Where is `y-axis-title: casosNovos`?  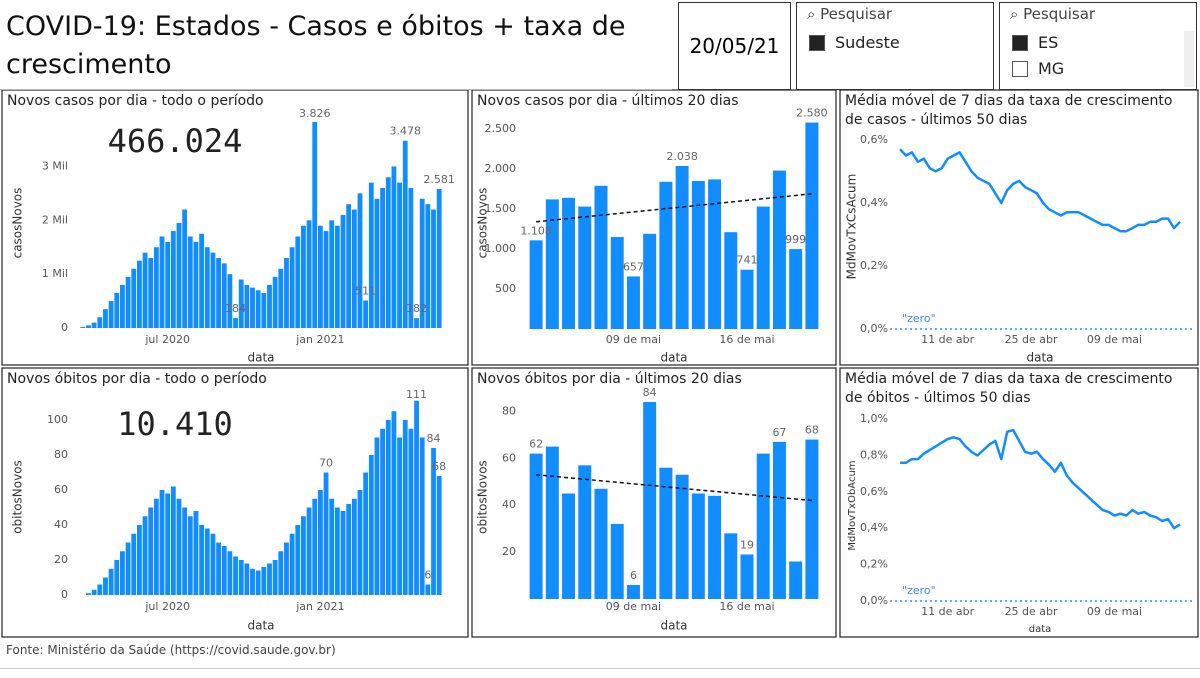 y-axis-title: casosNovos is located at coordinates (18, 223).